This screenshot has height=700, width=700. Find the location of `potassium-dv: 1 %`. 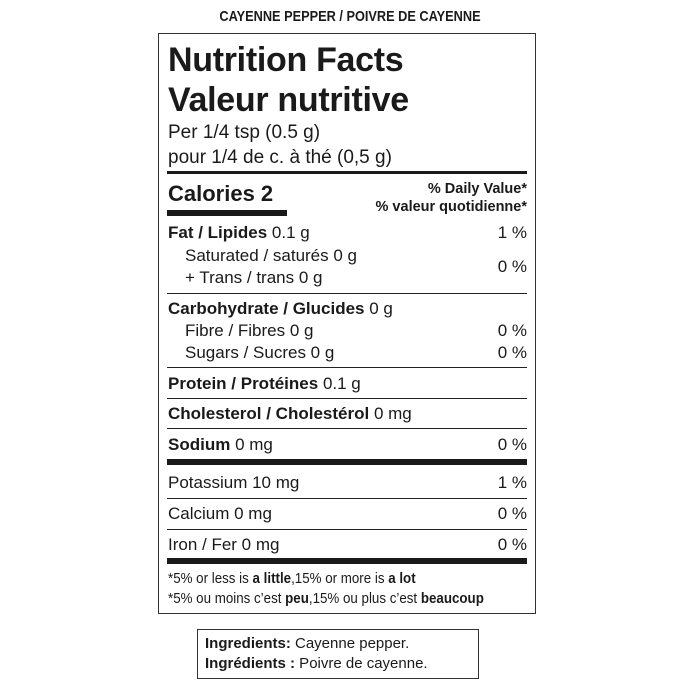

potassium-dv: 1 % is located at coordinates (512, 482).